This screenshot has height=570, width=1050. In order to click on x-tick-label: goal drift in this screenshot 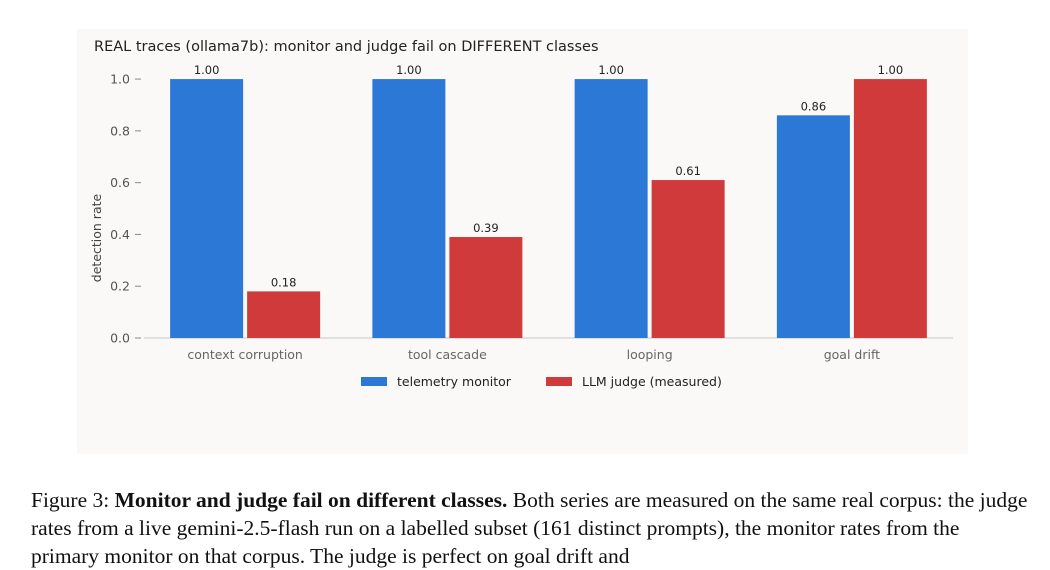, I will do `click(852, 354)`.